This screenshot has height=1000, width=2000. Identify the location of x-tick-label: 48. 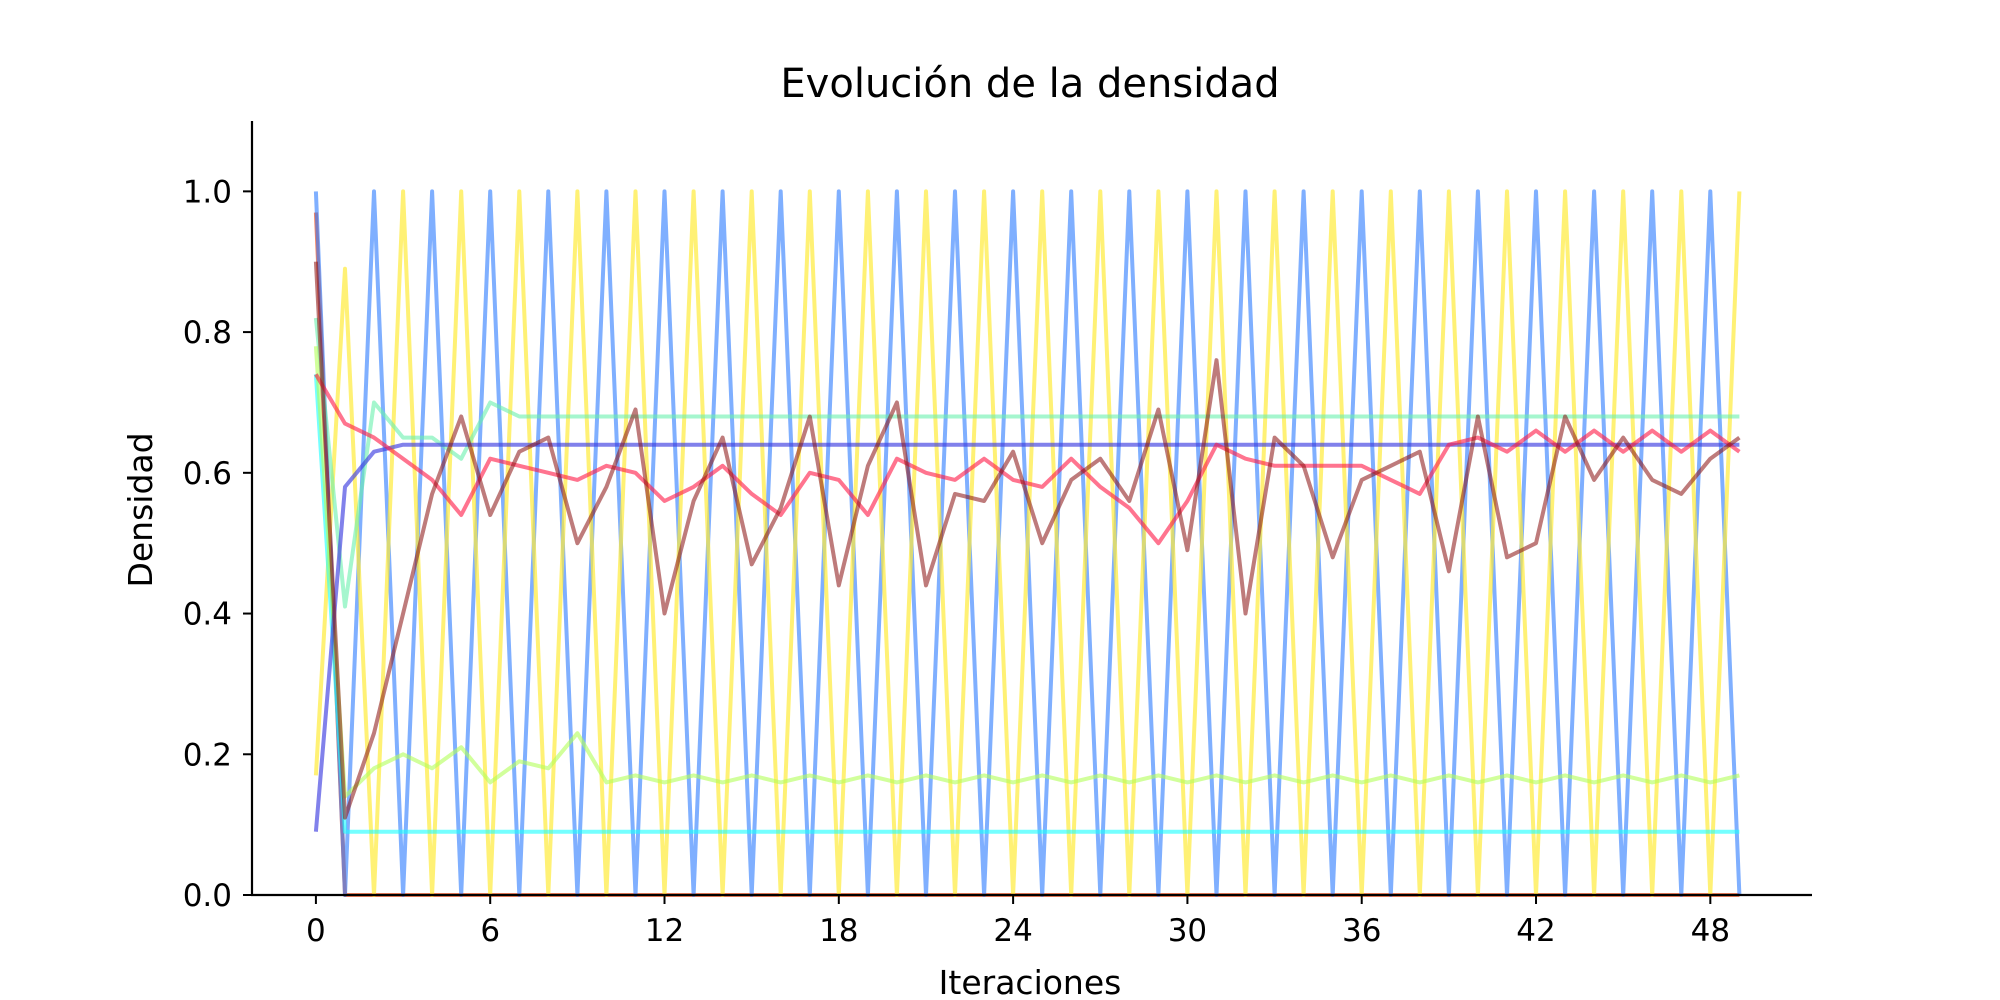
(1710, 931).